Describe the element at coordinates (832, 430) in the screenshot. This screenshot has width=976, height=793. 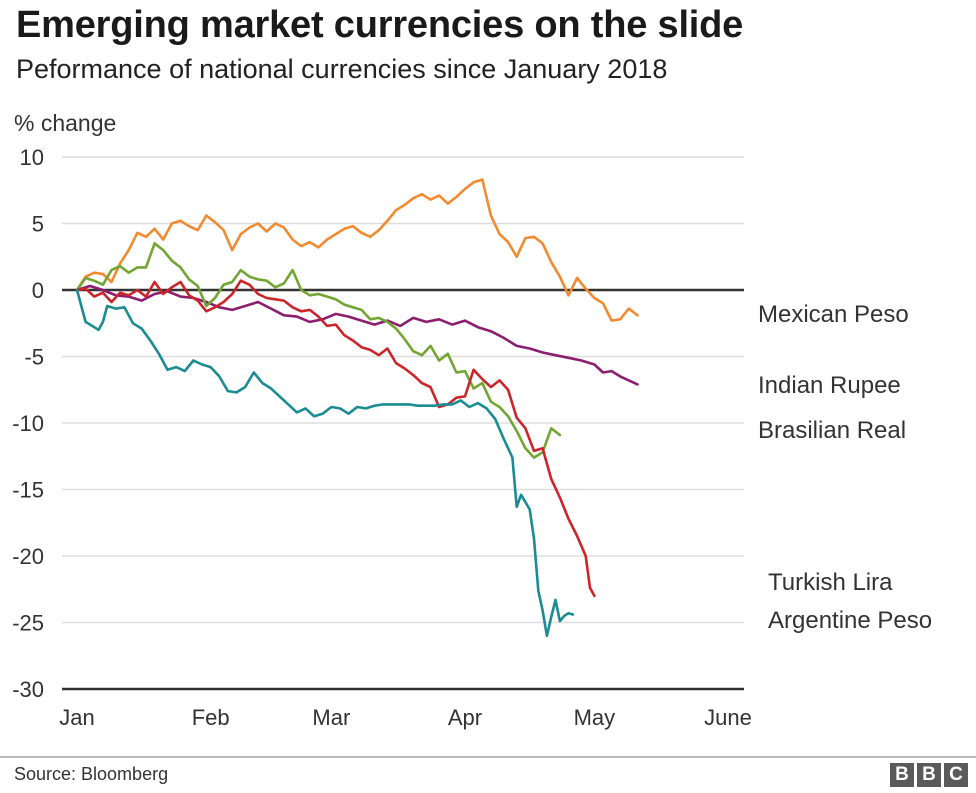
I see `series-label: Brasilian Real` at that location.